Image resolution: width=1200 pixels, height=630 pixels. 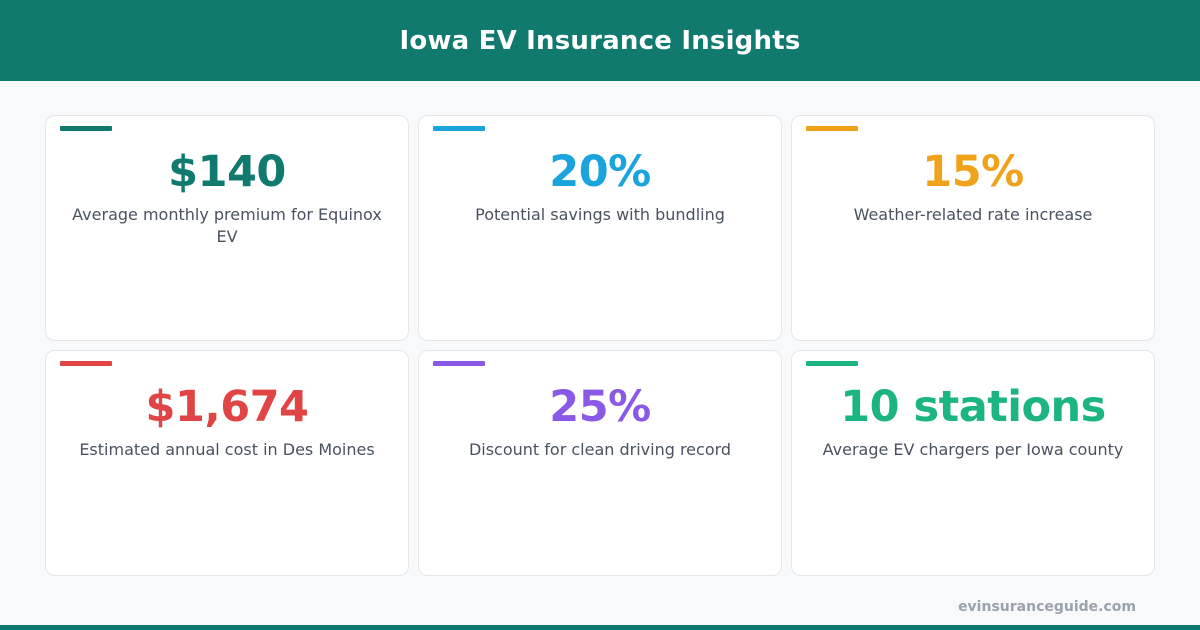 I want to click on stat-label: Estimated annual cost in Des Moines, so click(x=227, y=449).